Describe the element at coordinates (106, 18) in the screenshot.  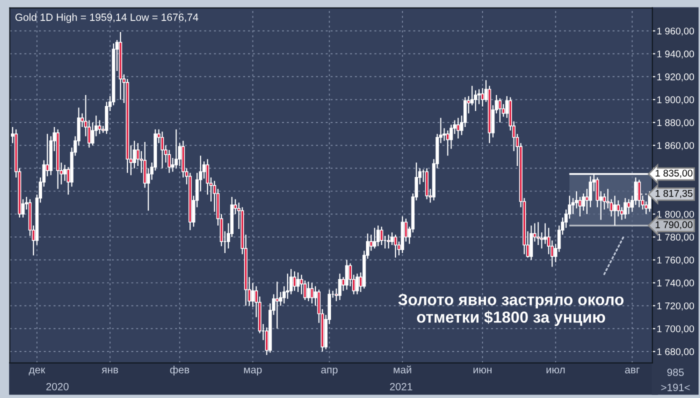
I see `chart-title: Gold 1D High = 1959,14 Low = 1676,74` at that location.